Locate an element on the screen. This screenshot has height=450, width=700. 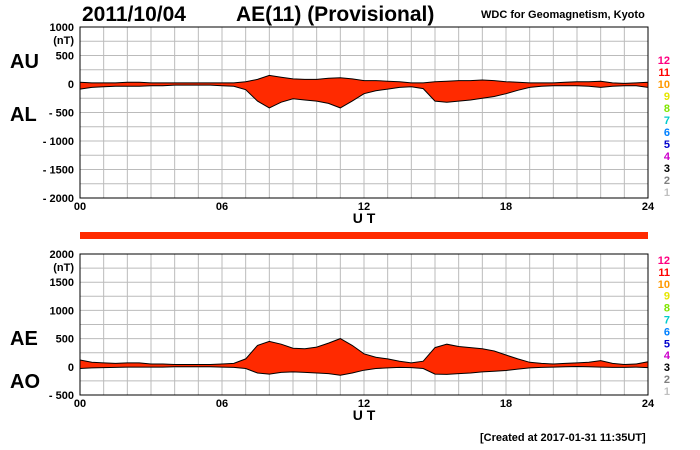
series-label-ao: AO is located at coordinates (25, 382).